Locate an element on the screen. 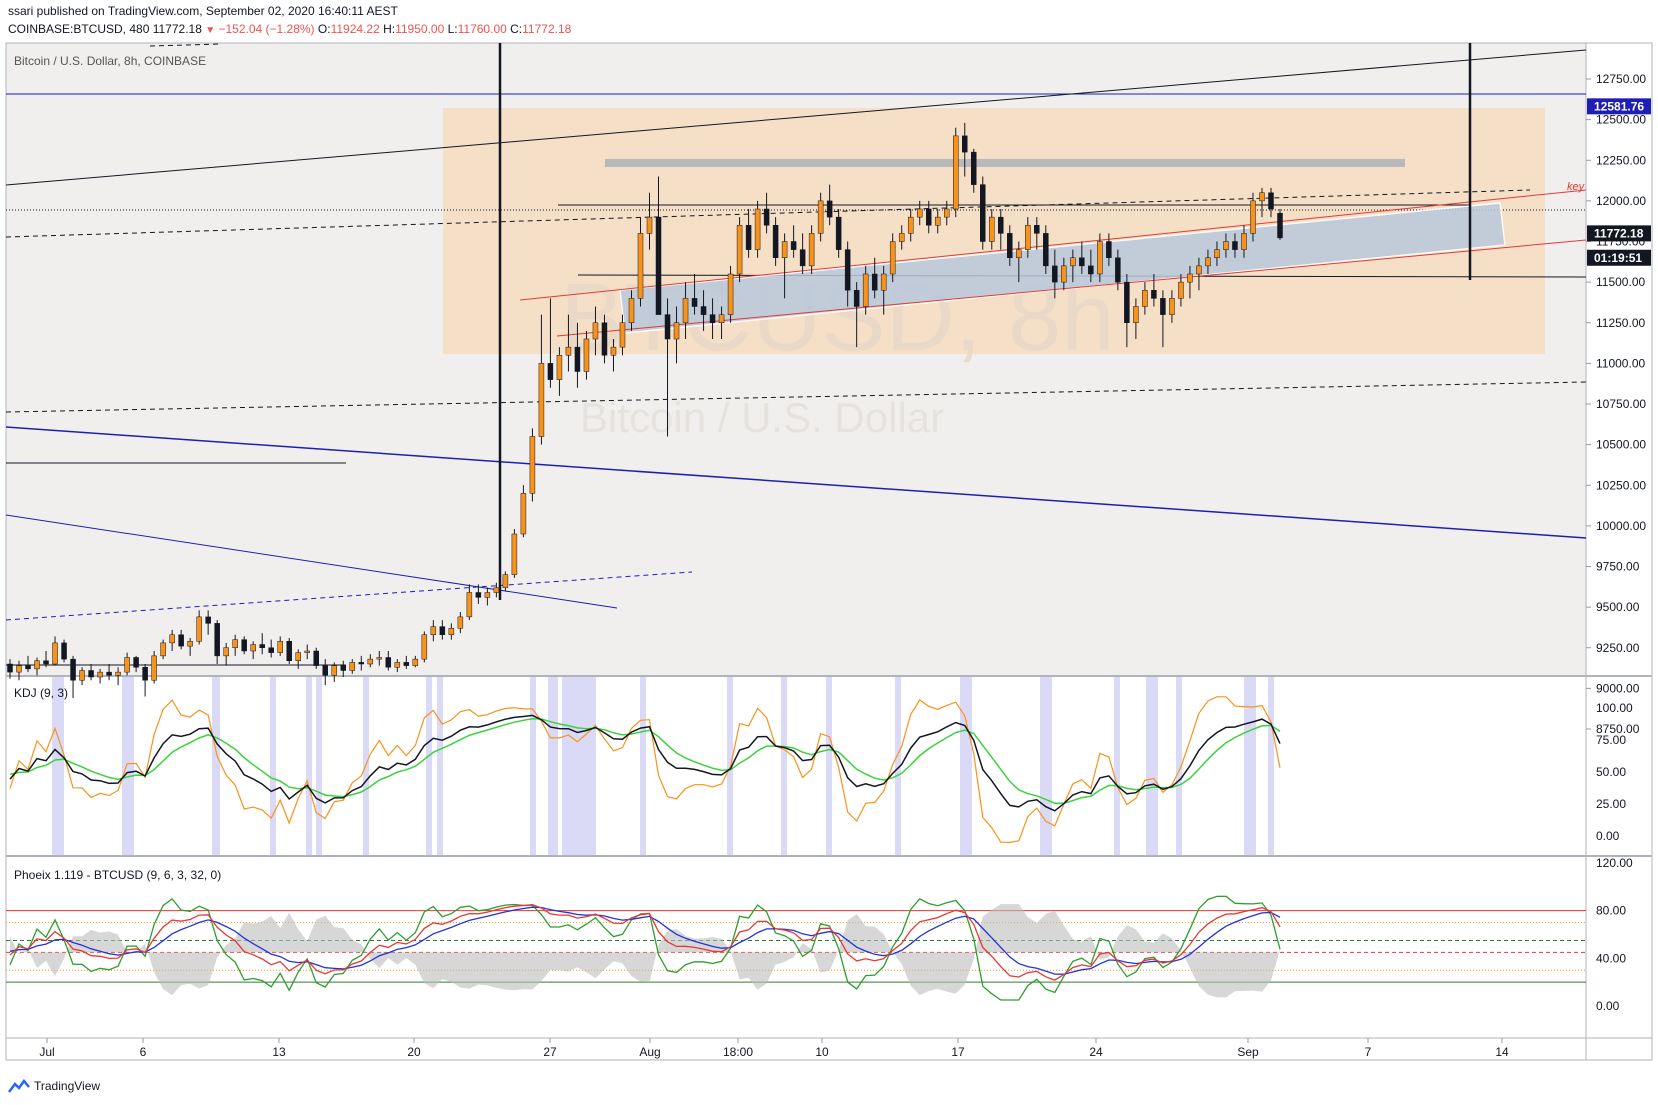 This screenshot has height=1105, width=1658. blue-wedge-line is located at coordinates (311, 561).